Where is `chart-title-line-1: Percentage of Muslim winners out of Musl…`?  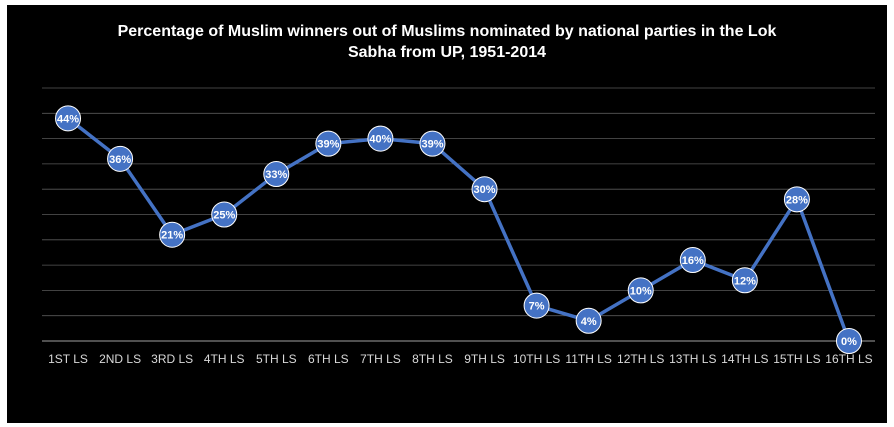
chart-title-line-1: Percentage of Muslim winners out of Musl… is located at coordinates (447, 31).